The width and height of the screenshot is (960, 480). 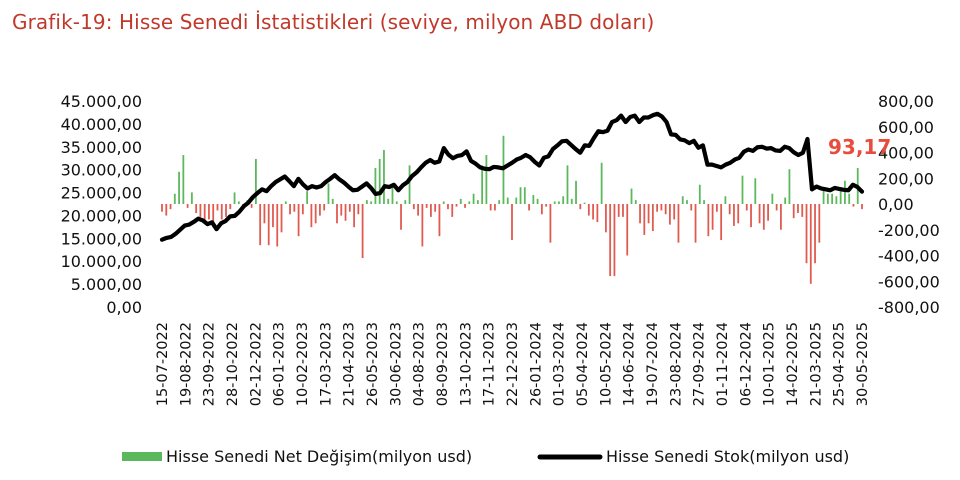 I want to click on left-tick-label: 5.000,00, so click(x=106, y=284).